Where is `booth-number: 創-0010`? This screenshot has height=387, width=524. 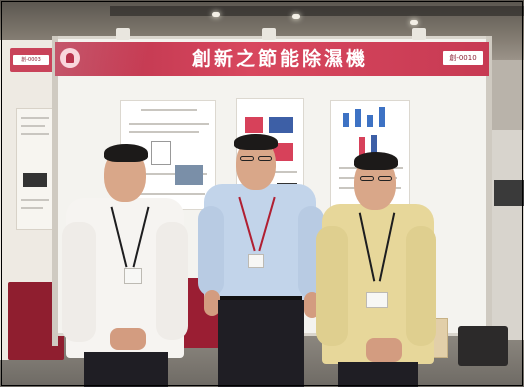
booth-number: 創-0010 is located at coordinates (463, 58).